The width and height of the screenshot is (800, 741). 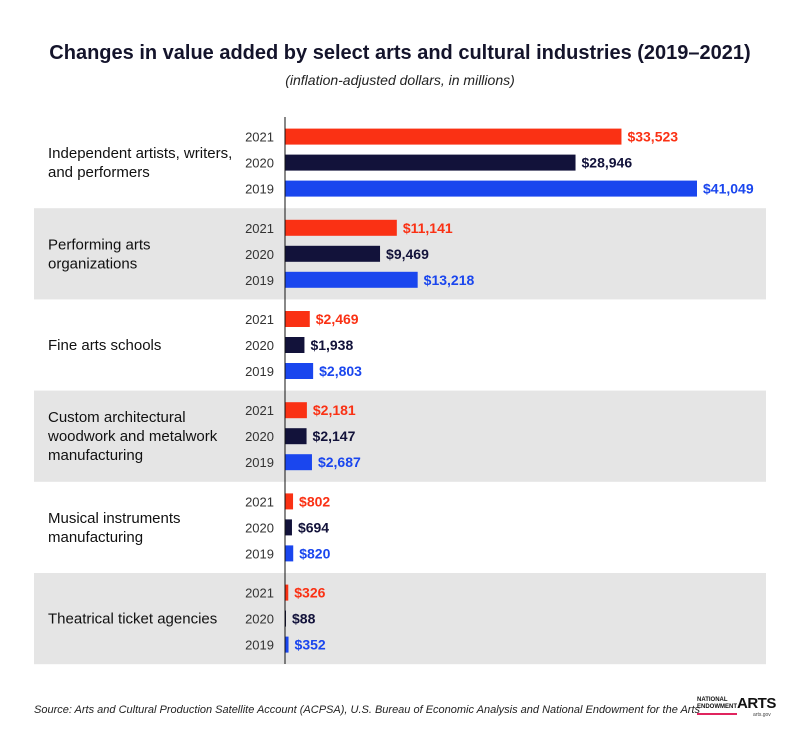 What do you see at coordinates (132, 436) in the screenshot?
I see `category-label: woodwork and metalwork` at bounding box center [132, 436].